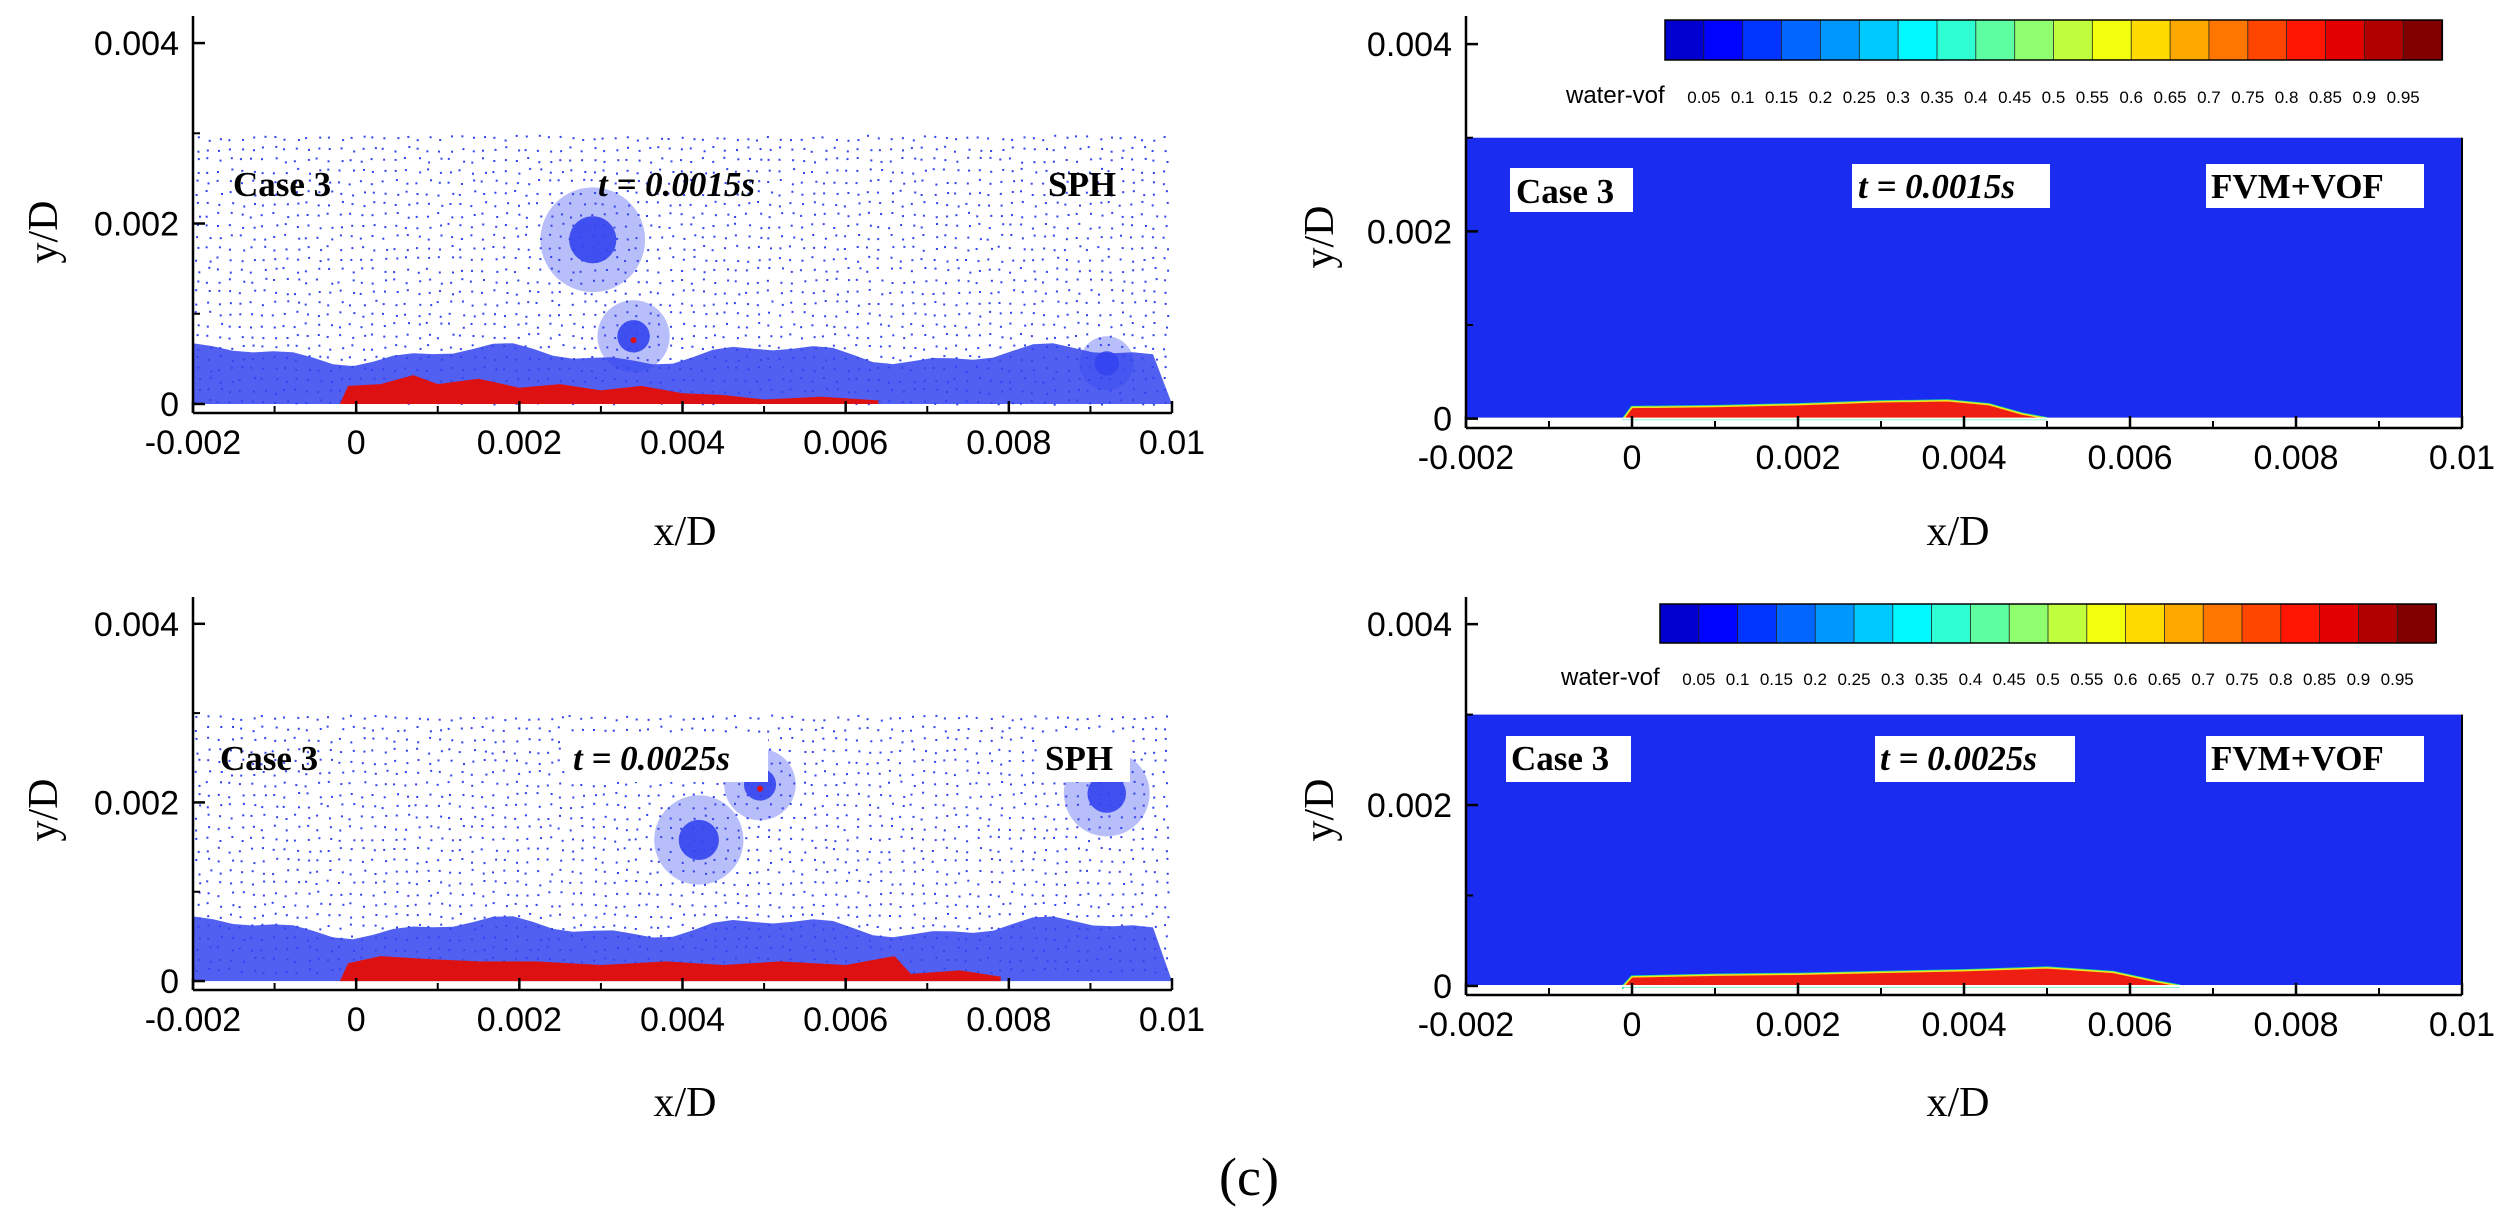 This screenshot has height=1225, width=2499. I want to click on colorbar-frame, so click(2053, 40).